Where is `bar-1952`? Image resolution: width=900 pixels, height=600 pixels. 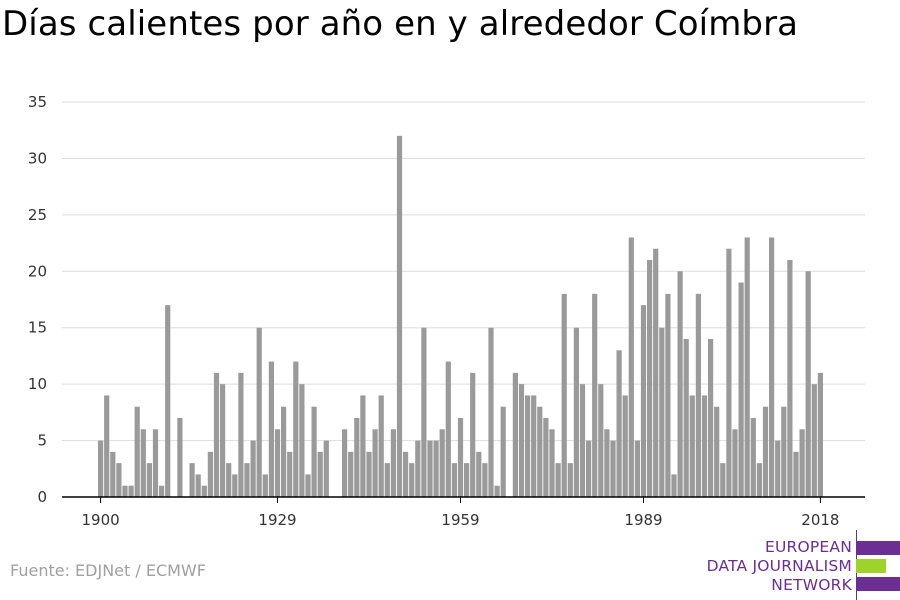
bar-1952 is located at coordinates (418, 468).